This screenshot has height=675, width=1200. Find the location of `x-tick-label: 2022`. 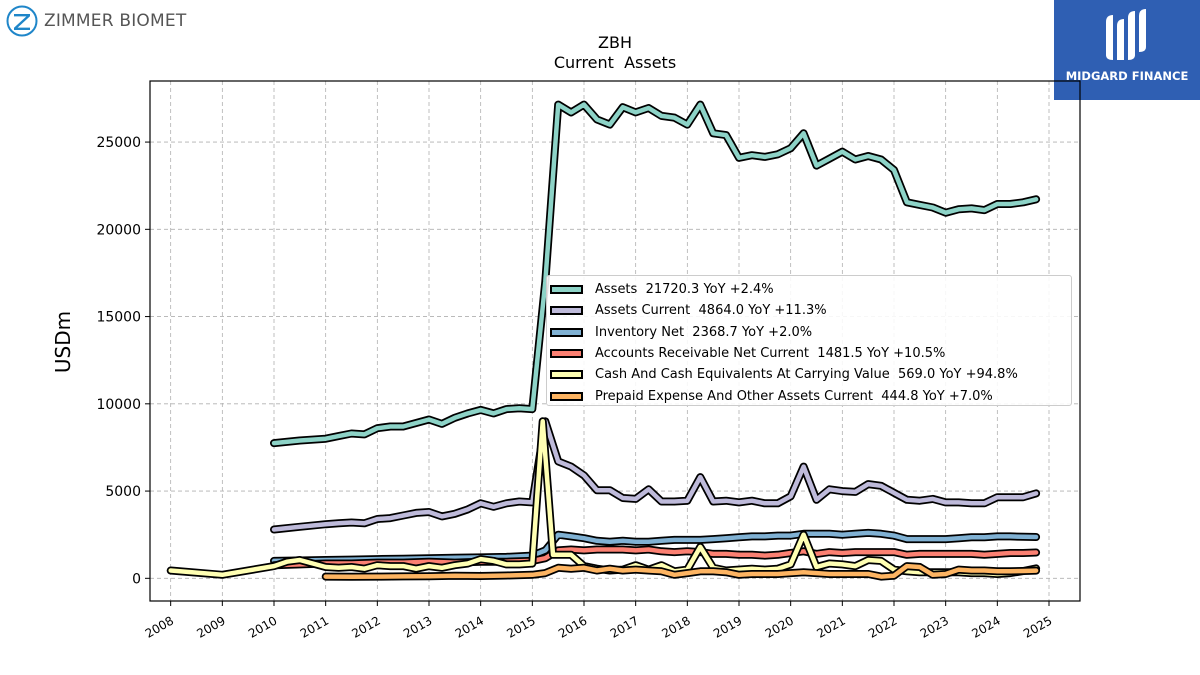

x-tick-label: 2022 is located at coordinates (882, 626).